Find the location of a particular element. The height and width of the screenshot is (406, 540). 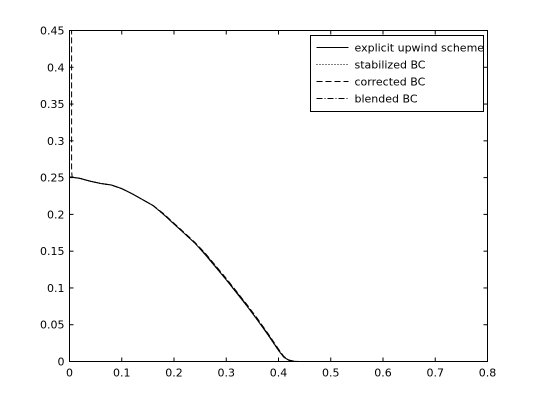

y-tick-label: 0.05 is located at coordinates (52, 325).